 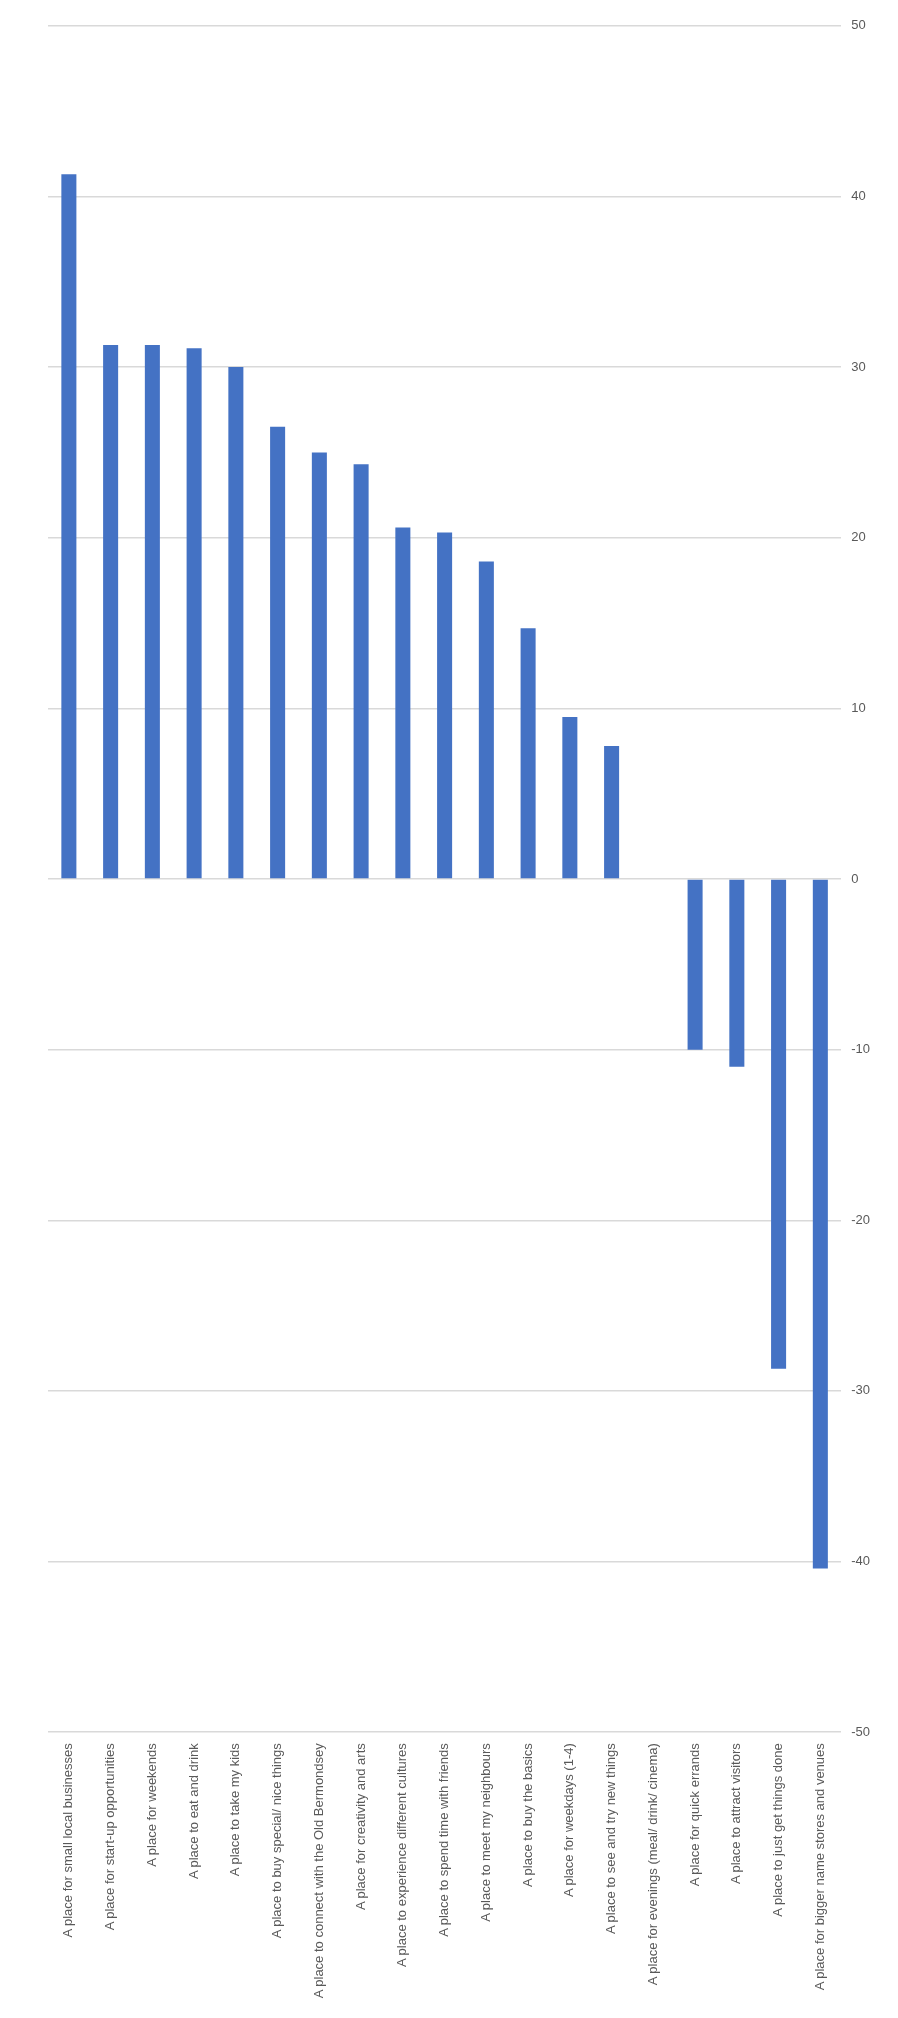 What do you see at coordinates (444, 1839) in the screenshot?
I see `x-tick-label: A place to spend time with friends` at bounding box center [444, 1839].